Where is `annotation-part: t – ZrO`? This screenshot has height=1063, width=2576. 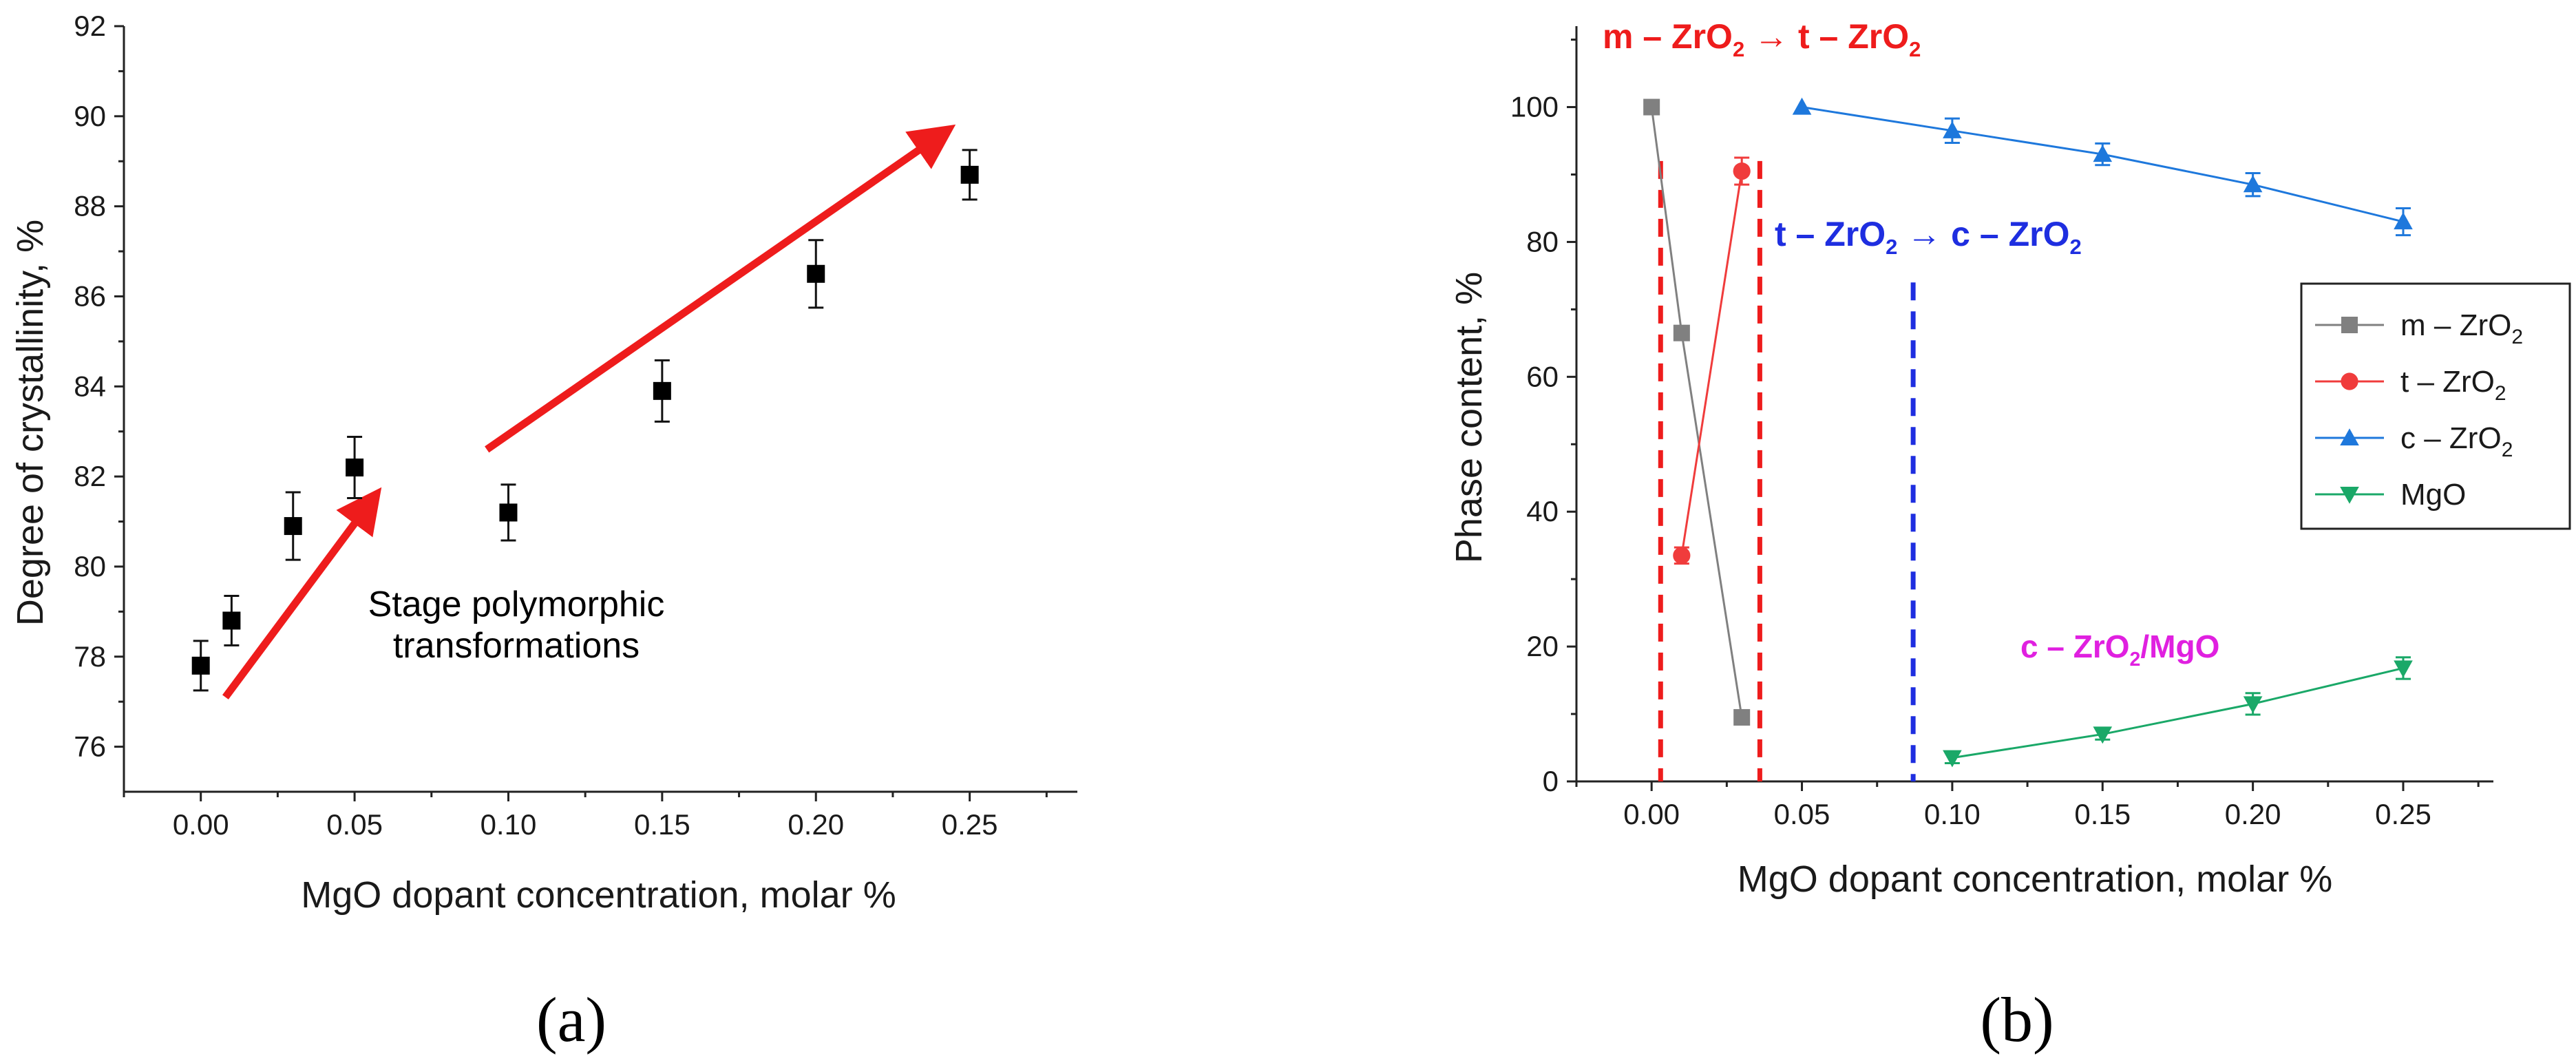
annotation-part: t – ZrO is located at coordinates (1831, 234).